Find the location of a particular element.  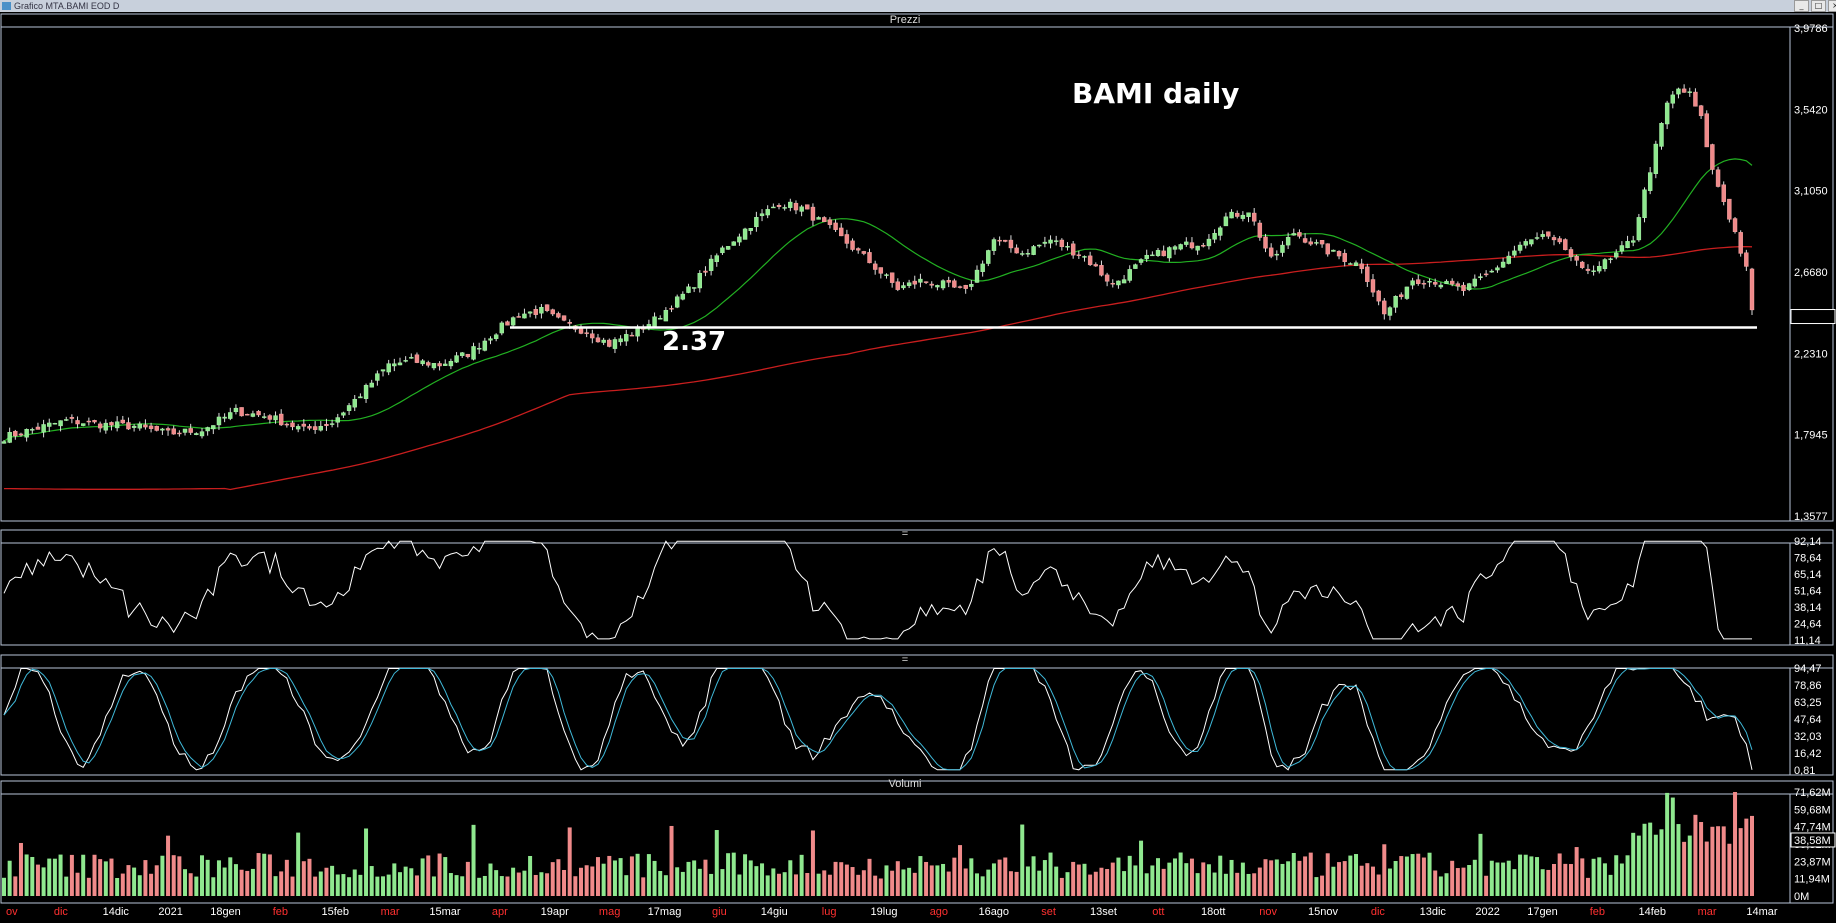

oscillator-1-axis-tick: 38,14 is located at coordinates (1808, 608).